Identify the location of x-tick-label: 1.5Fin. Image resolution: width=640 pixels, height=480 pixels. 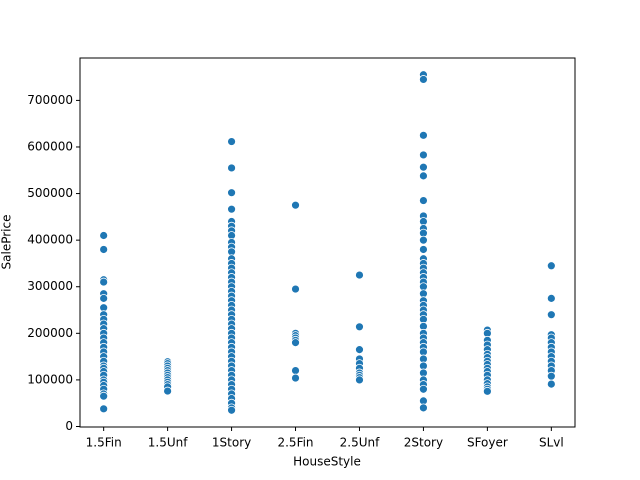
(104, 443).